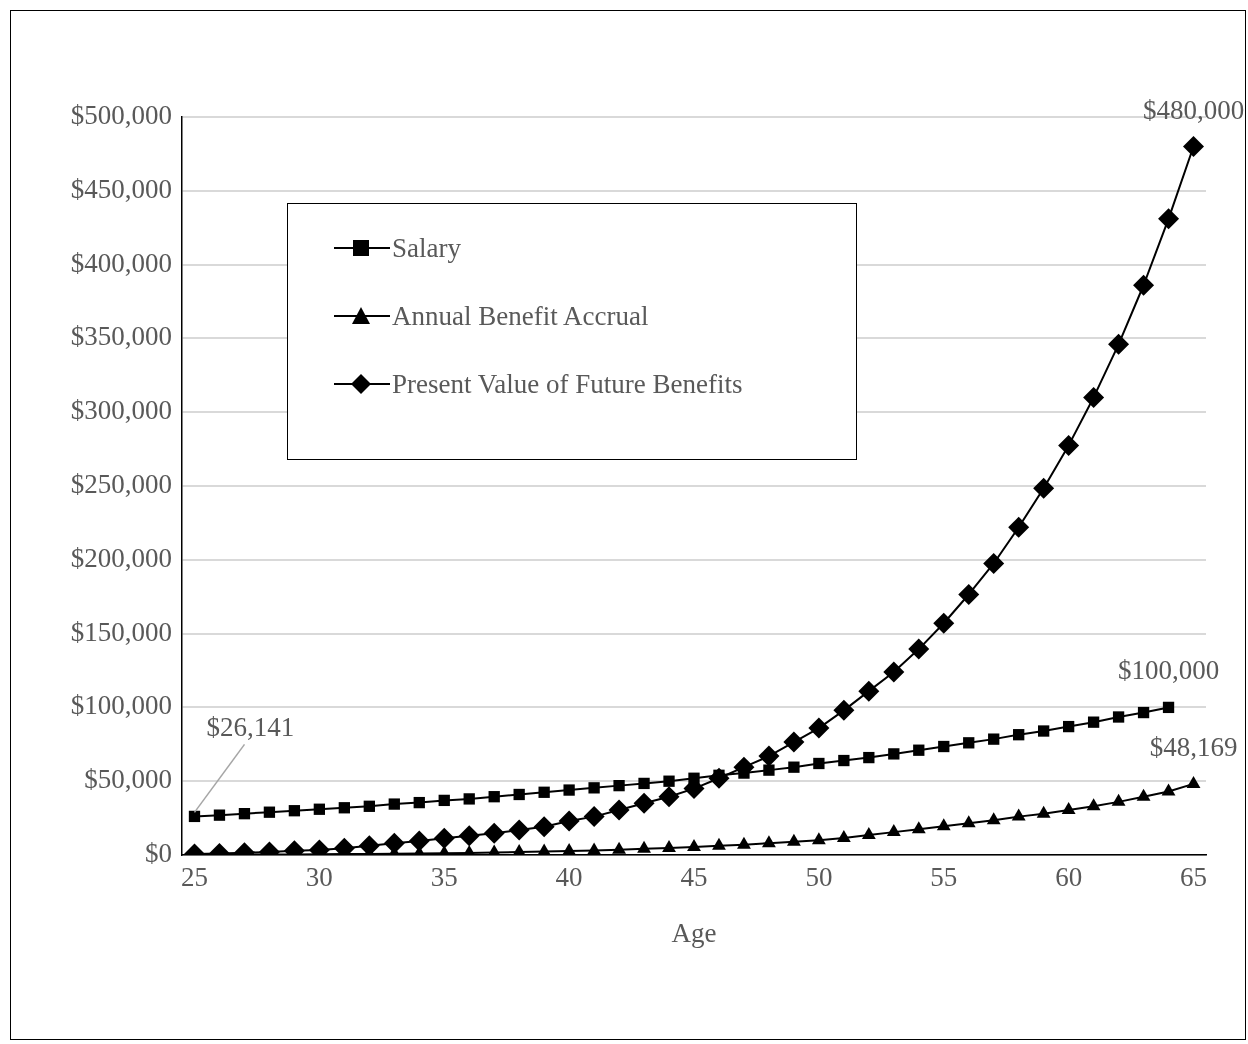 The height and width of the screenshot is (1044, 1248). Describe the element at coordinates (121, 115) in the screenshot. I see `y-tick-label: $500,000` at that location.